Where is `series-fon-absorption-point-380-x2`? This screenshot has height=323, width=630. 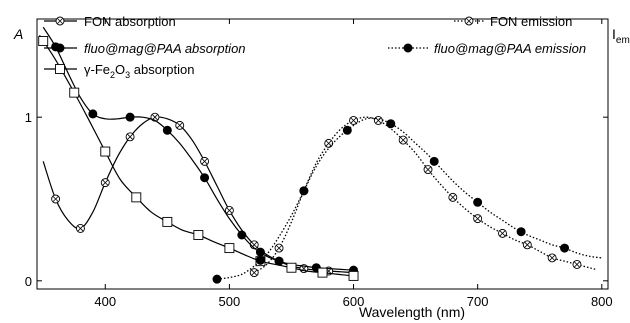
series-fon-absorption-point-380-x2 is located at coordinates (80, 228).